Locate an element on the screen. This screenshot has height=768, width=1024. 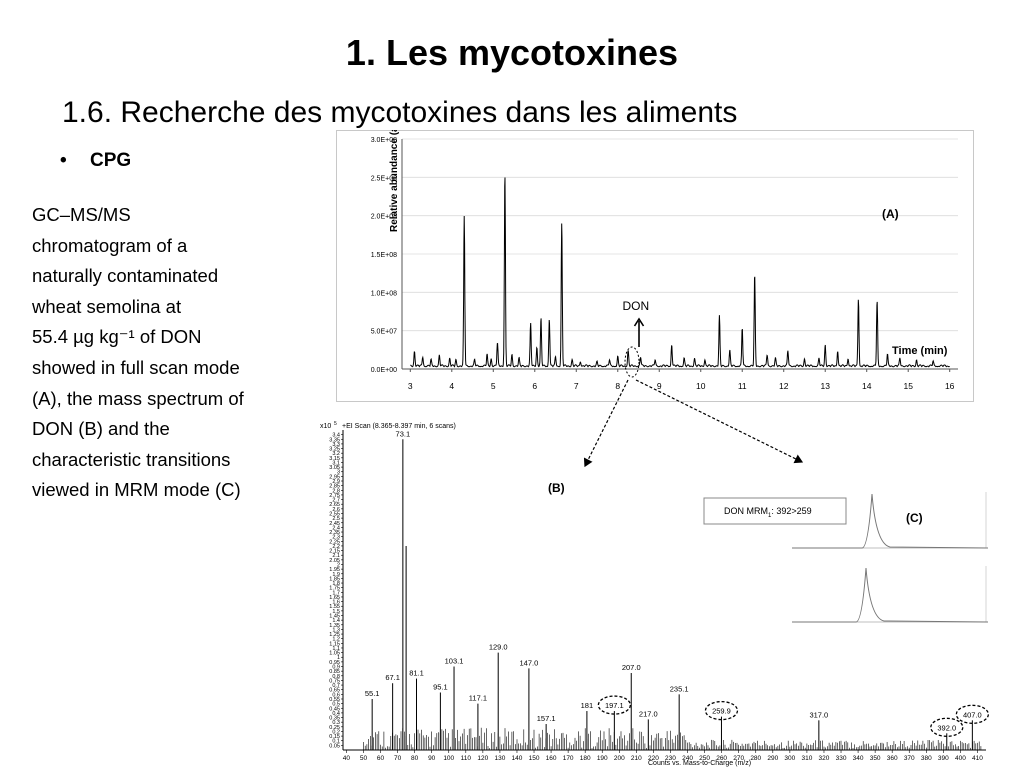
panel-b-xtick: 210 is located at coordinates (636, 758).